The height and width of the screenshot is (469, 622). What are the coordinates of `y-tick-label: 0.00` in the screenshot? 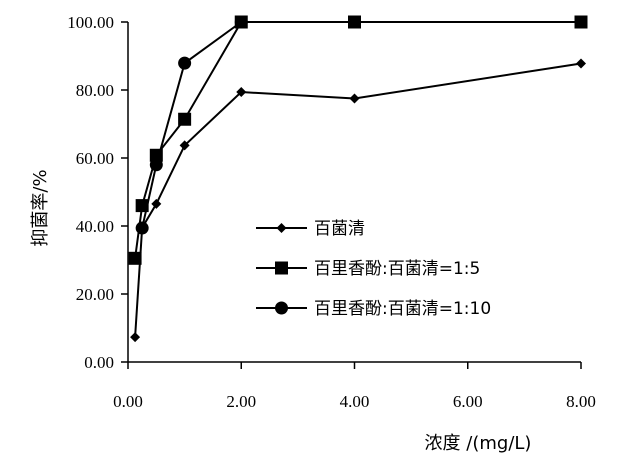 It's located at (99, 362).